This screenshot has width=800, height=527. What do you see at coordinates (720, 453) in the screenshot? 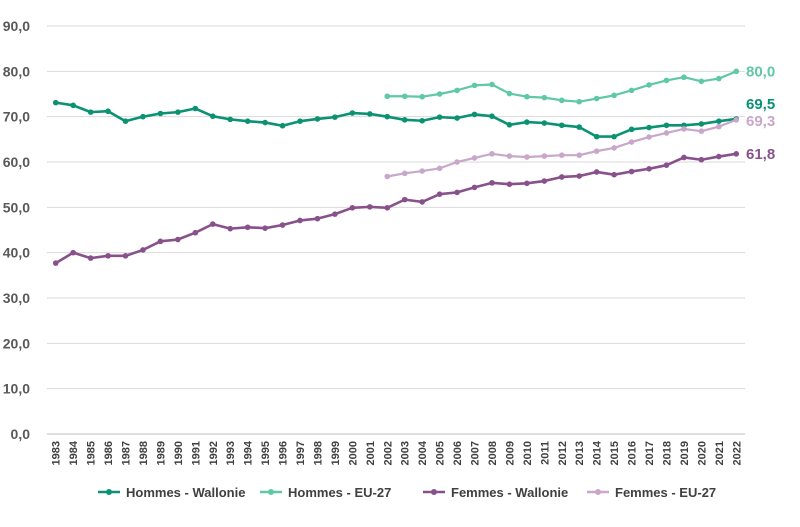
I see `x-tick-label: 2021` at bounding box center [720, 453].